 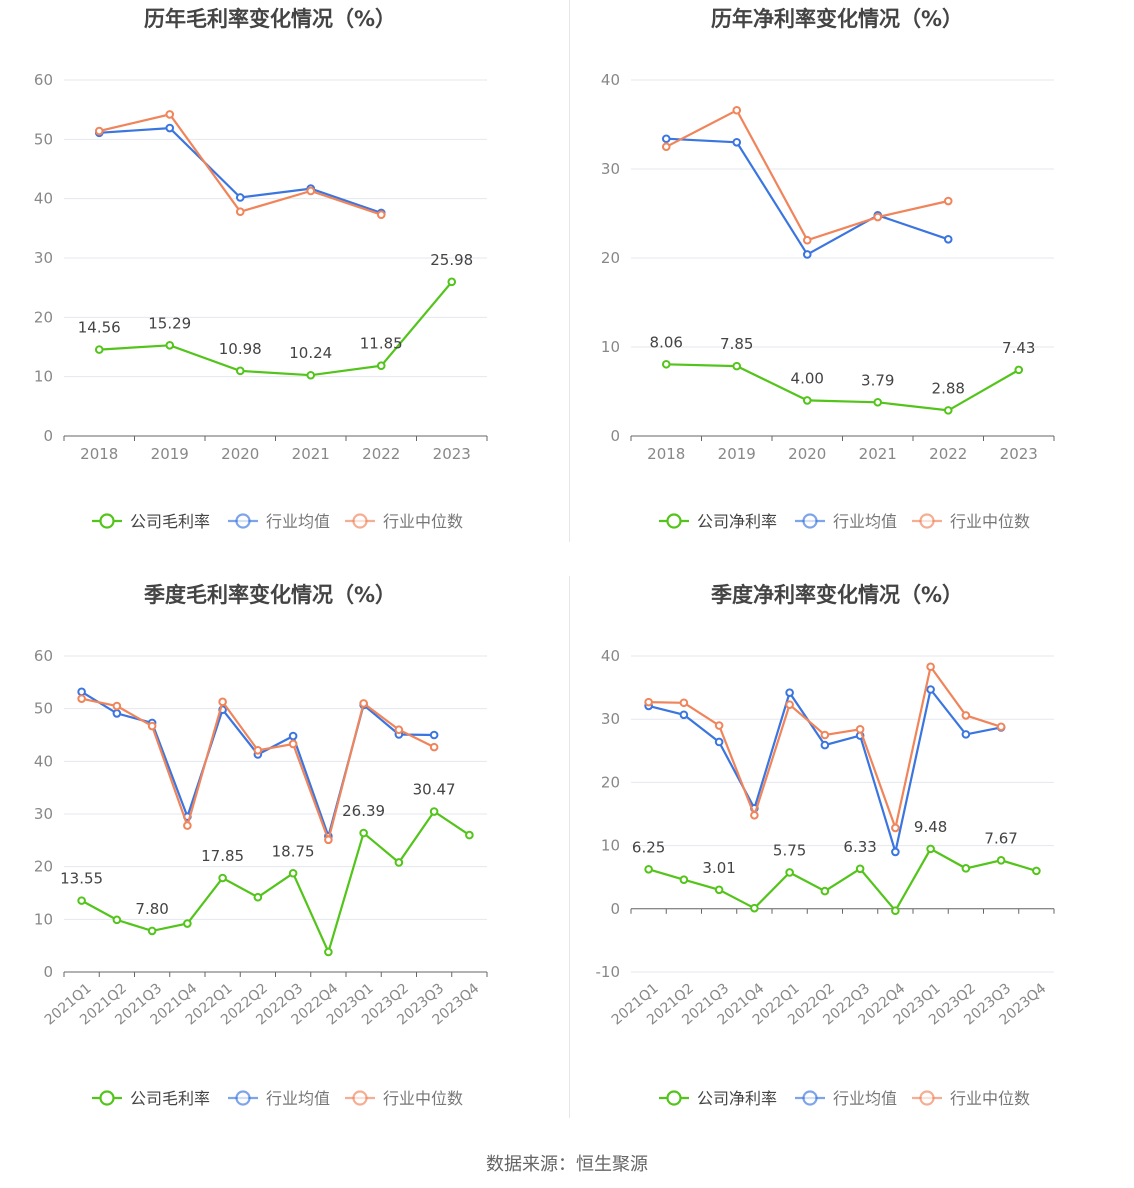 What do you see at coordinates (381, 344) in the screenshot?
I see `data-label: 11.85` at bounding box center [381, 344].